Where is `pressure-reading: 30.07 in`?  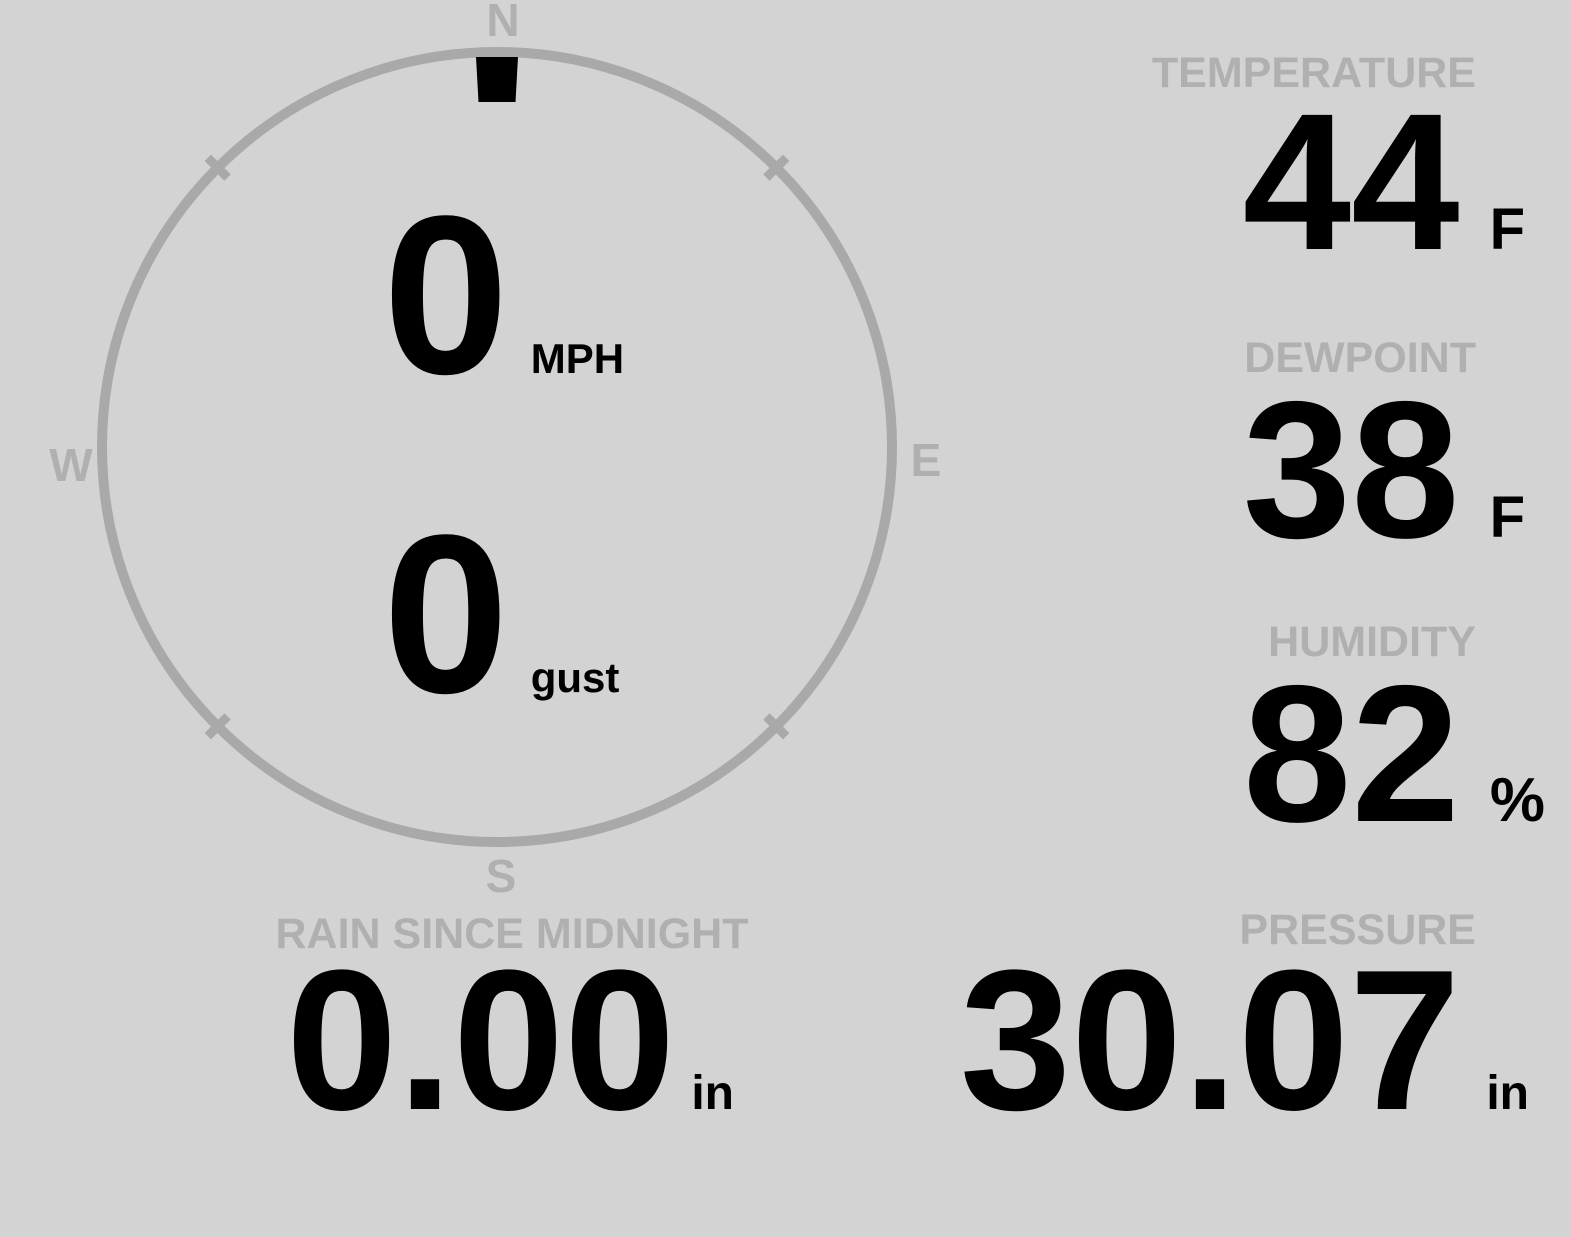 pressure-reading: 30.07 in is located at coordinates (1244, 1041).